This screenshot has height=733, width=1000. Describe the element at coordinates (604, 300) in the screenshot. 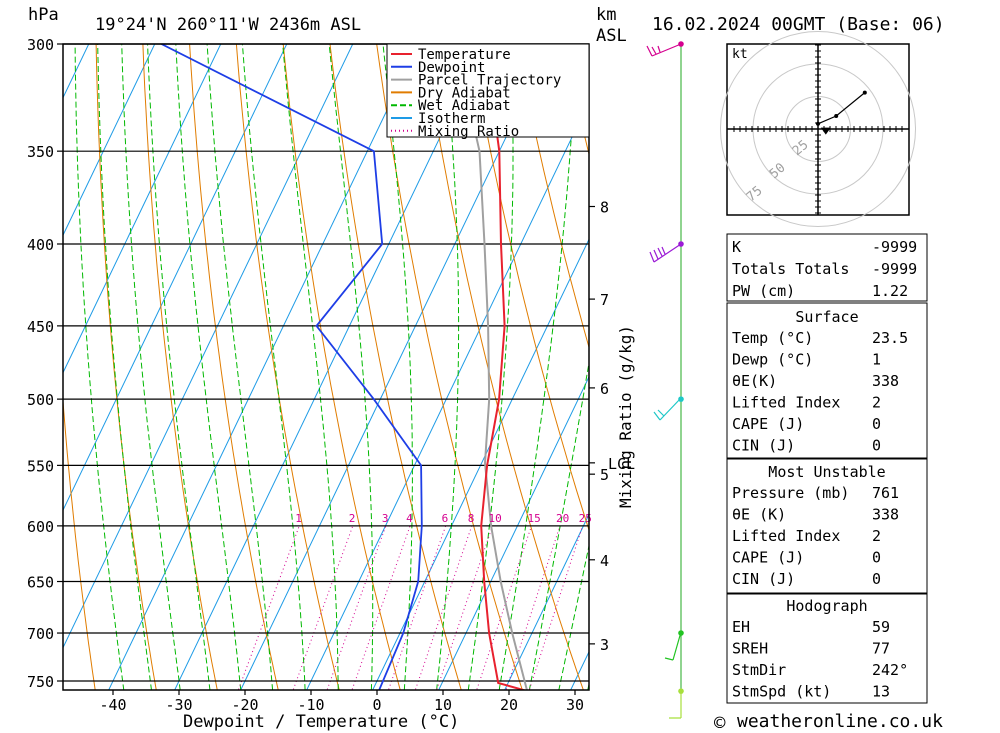

I see `height-tick-label: 7` at that location.